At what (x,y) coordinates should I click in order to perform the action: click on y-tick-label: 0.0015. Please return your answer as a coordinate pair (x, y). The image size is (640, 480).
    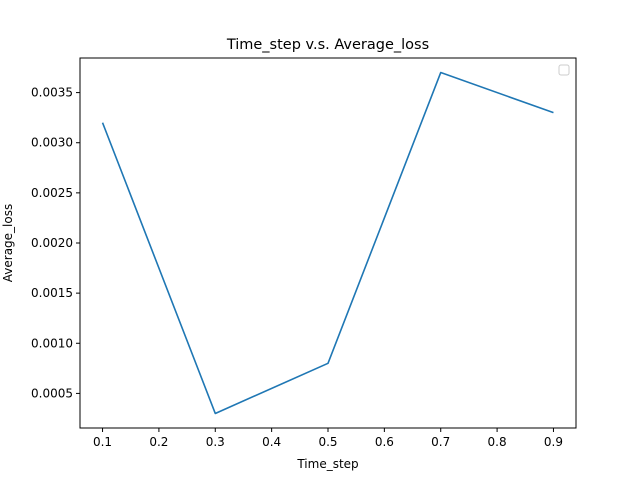
    Looking at the image, I should click on (52, 293).